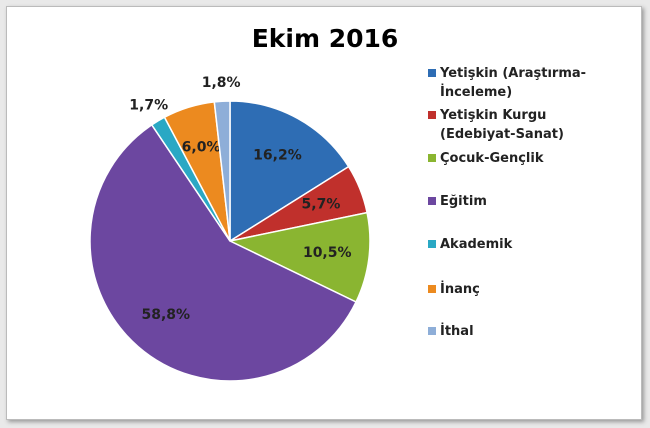  Describe the element at coordinates (524, 201) in the screenshot. I see `legend-entry: Eğitim` at that location.